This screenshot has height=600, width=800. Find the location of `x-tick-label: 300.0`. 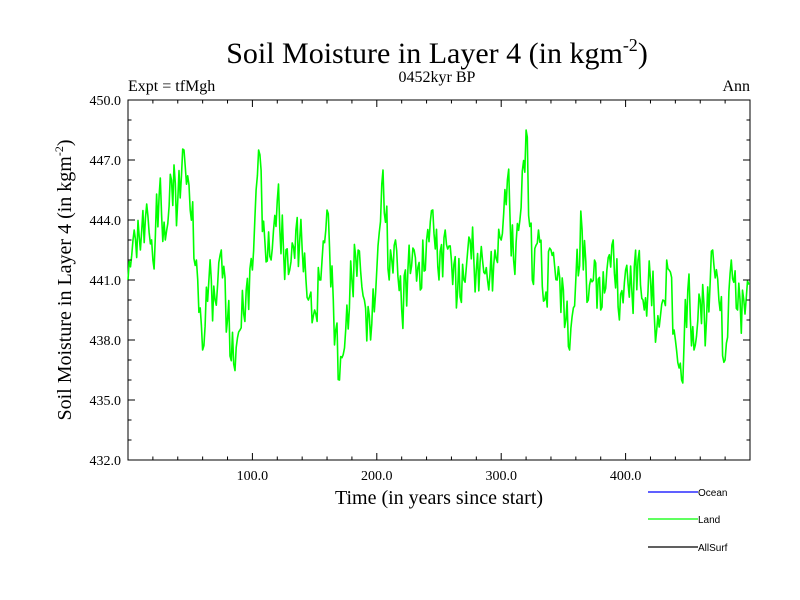

x-tick-label: 300.0 is located at coordinates (501, 476).